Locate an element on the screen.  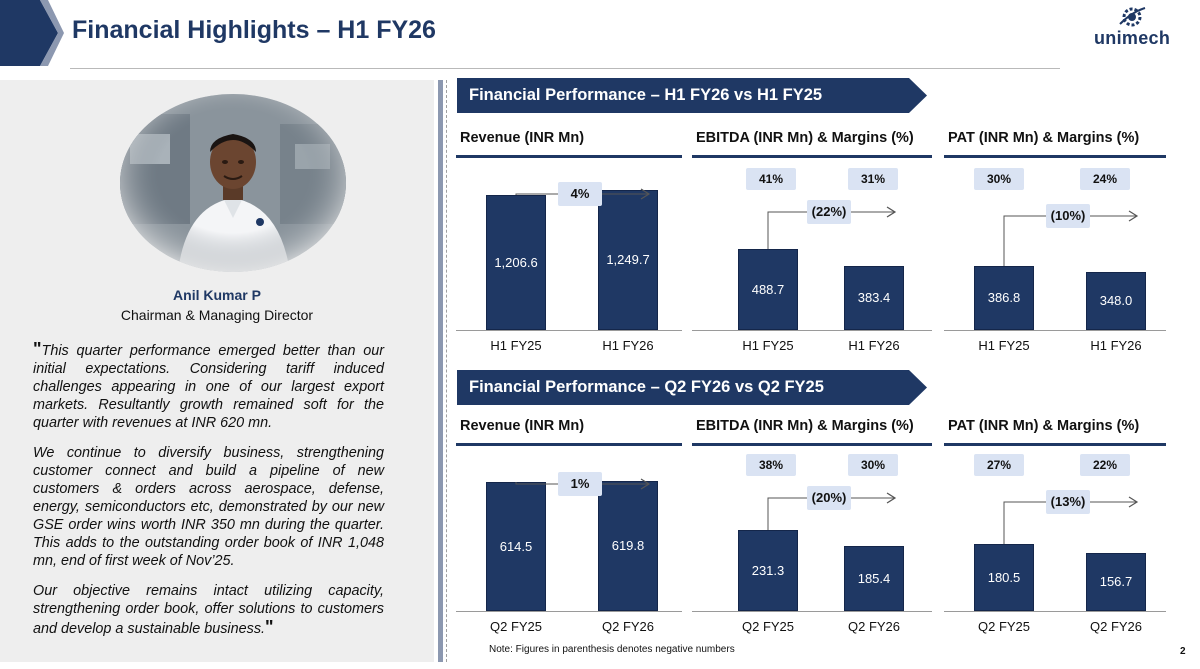
title-divider is located at coordinates (565, 68).